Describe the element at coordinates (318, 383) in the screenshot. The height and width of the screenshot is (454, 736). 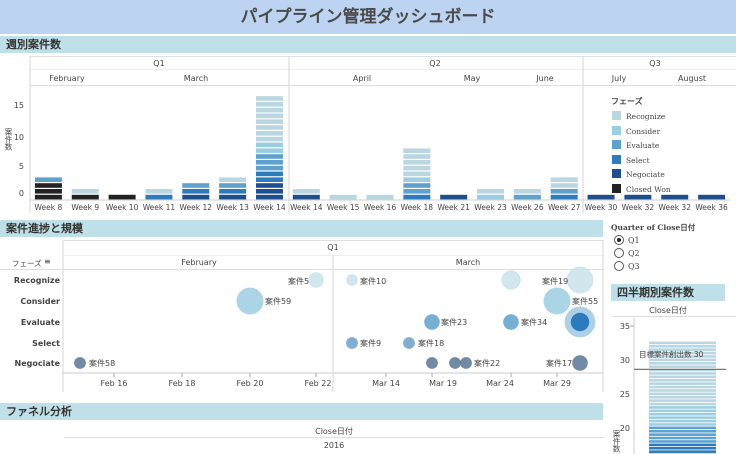
I see `progress-x-tick: Feb 22` at that location.